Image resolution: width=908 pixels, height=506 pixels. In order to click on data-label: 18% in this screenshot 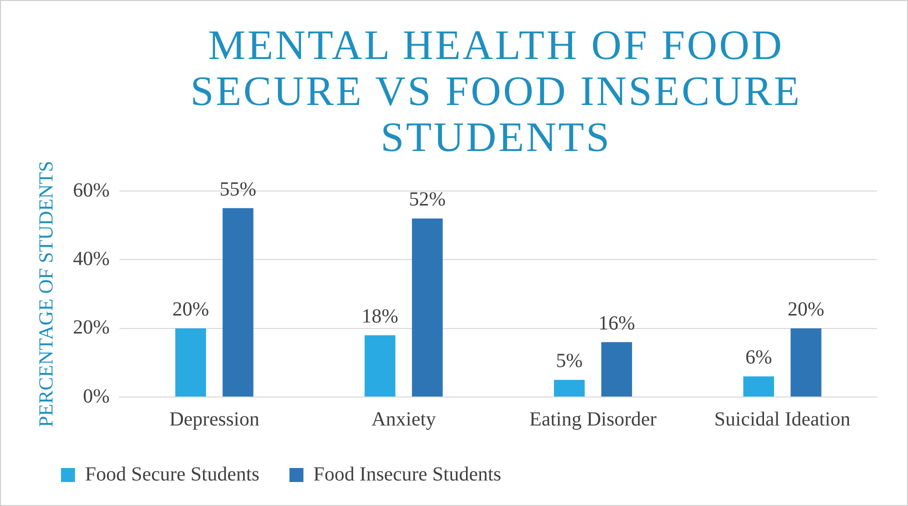, I will do `click(380, 316)`.